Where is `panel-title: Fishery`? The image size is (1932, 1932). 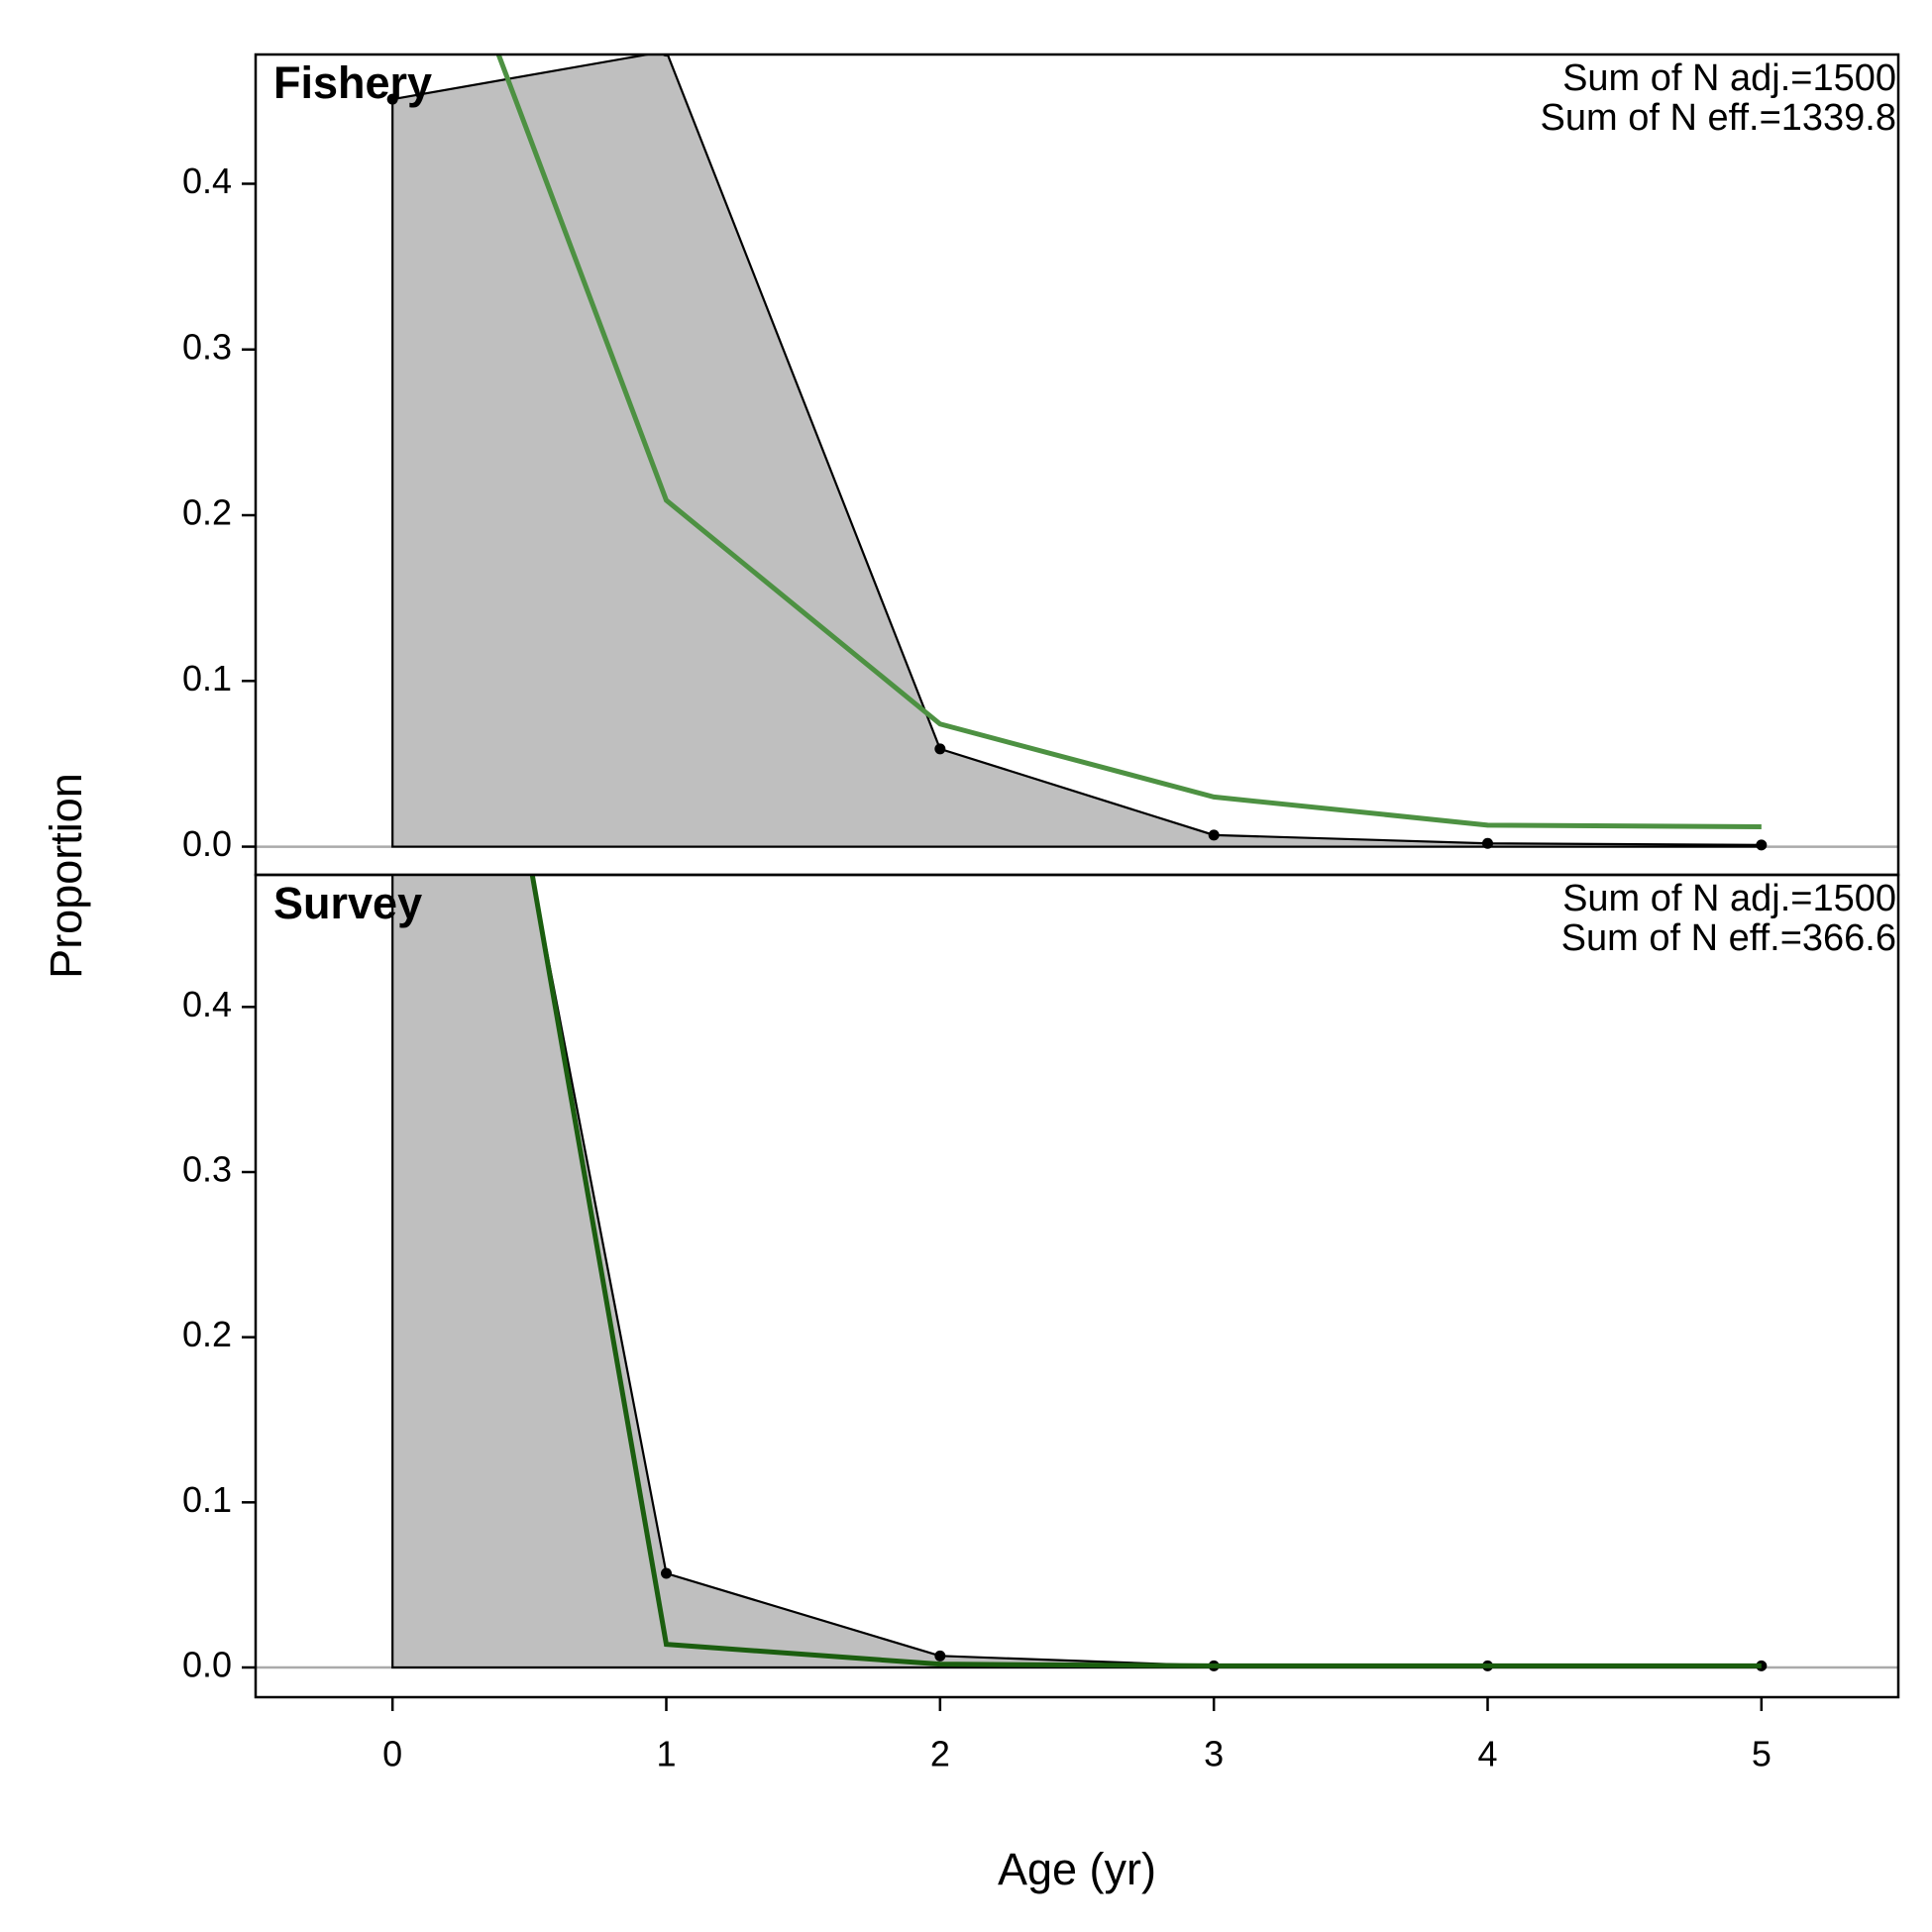
panel-title: Fishery is located at coordinates (352, 82).